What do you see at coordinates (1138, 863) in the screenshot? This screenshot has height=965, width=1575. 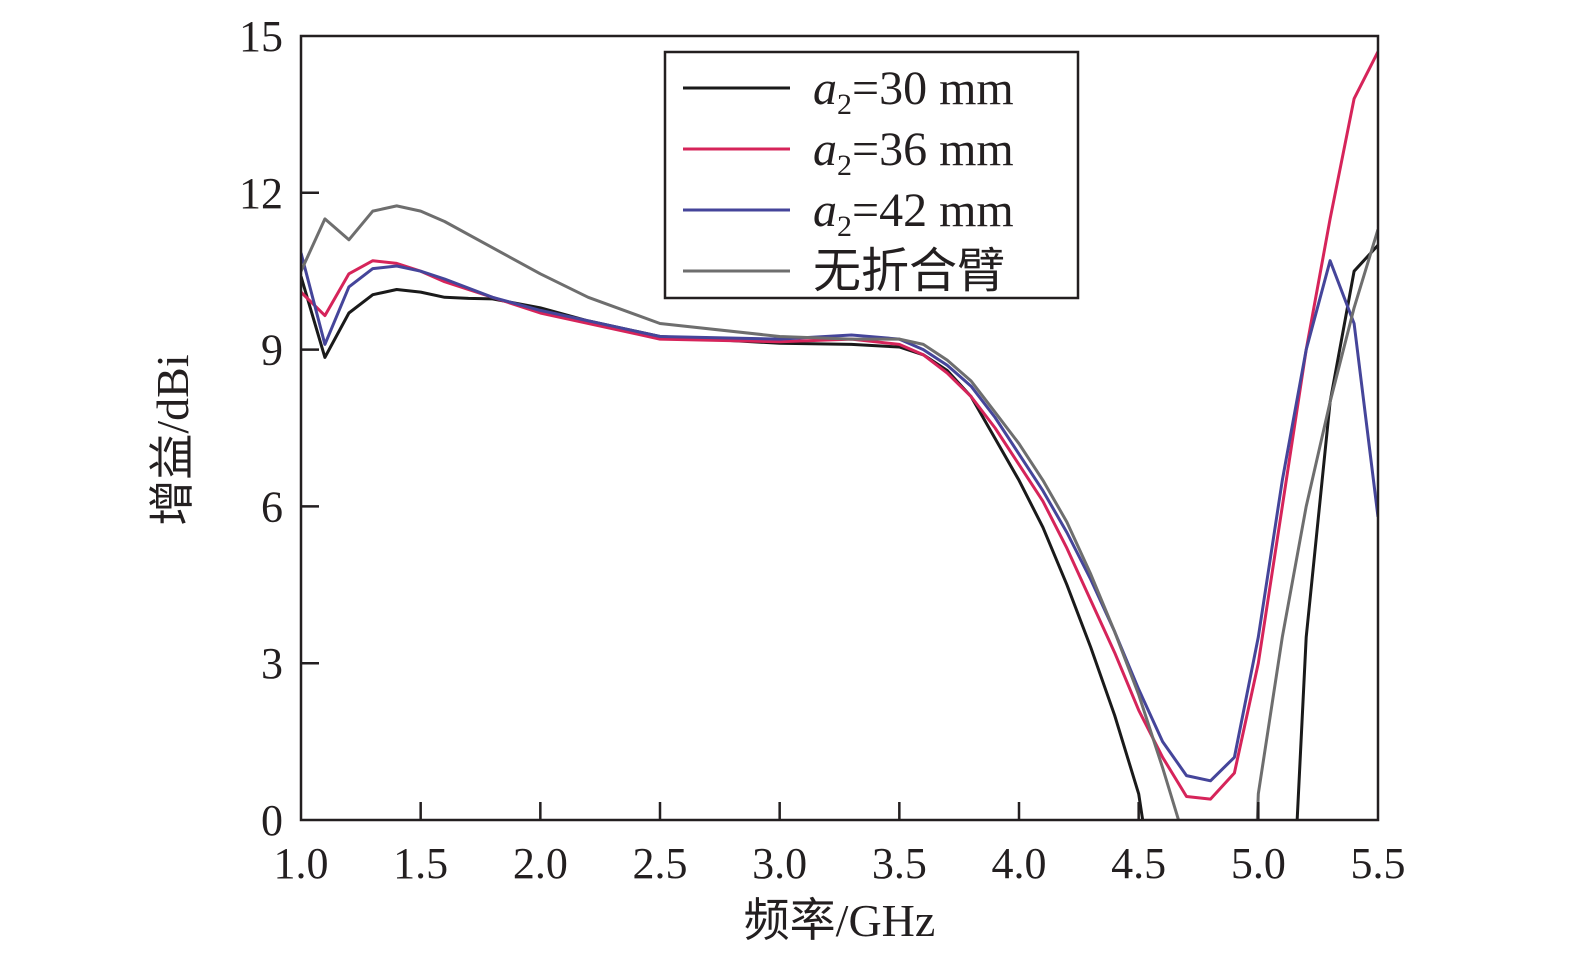 I see `x-tick-label: 4.5` at bounding box center [1138, 863].